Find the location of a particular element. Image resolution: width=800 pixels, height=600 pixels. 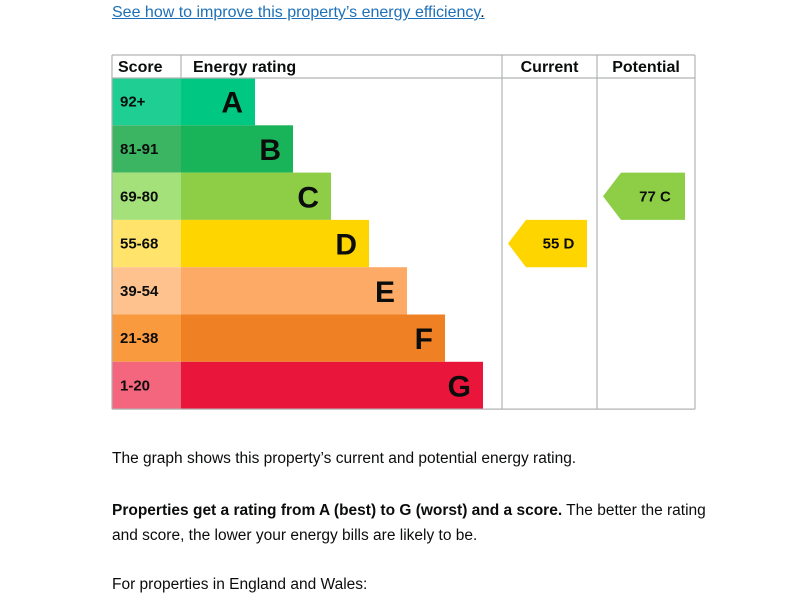

score-range-b: 81-91 is located at coordinates (139, 149).